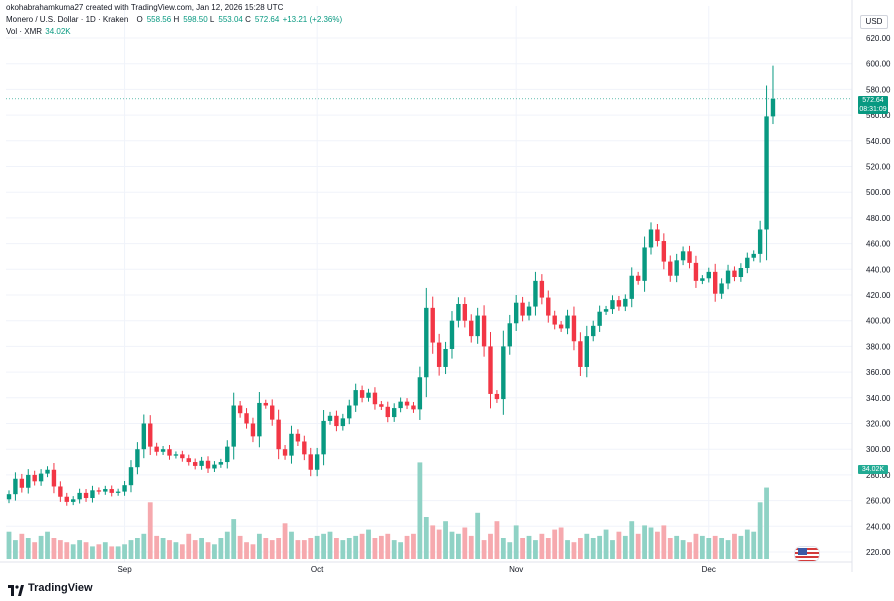 The image size is (894, 601). Describe the element at coordinates (878, 321) in the screenshot. I see `y-tick-label: 400.00` at that location.